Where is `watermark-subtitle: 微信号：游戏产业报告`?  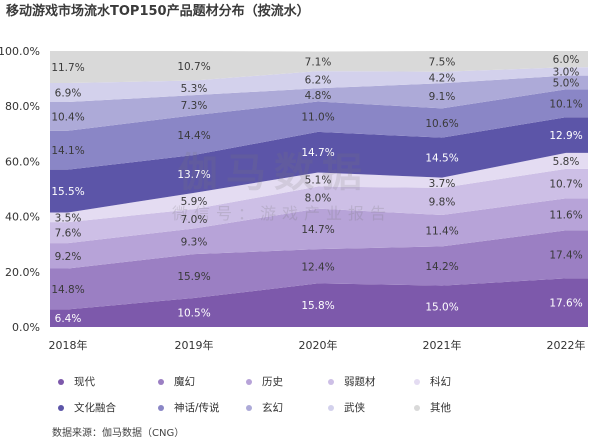
watermark-subtitle: 微信号：游戏产业报告 is located at coordinates (282, 213).